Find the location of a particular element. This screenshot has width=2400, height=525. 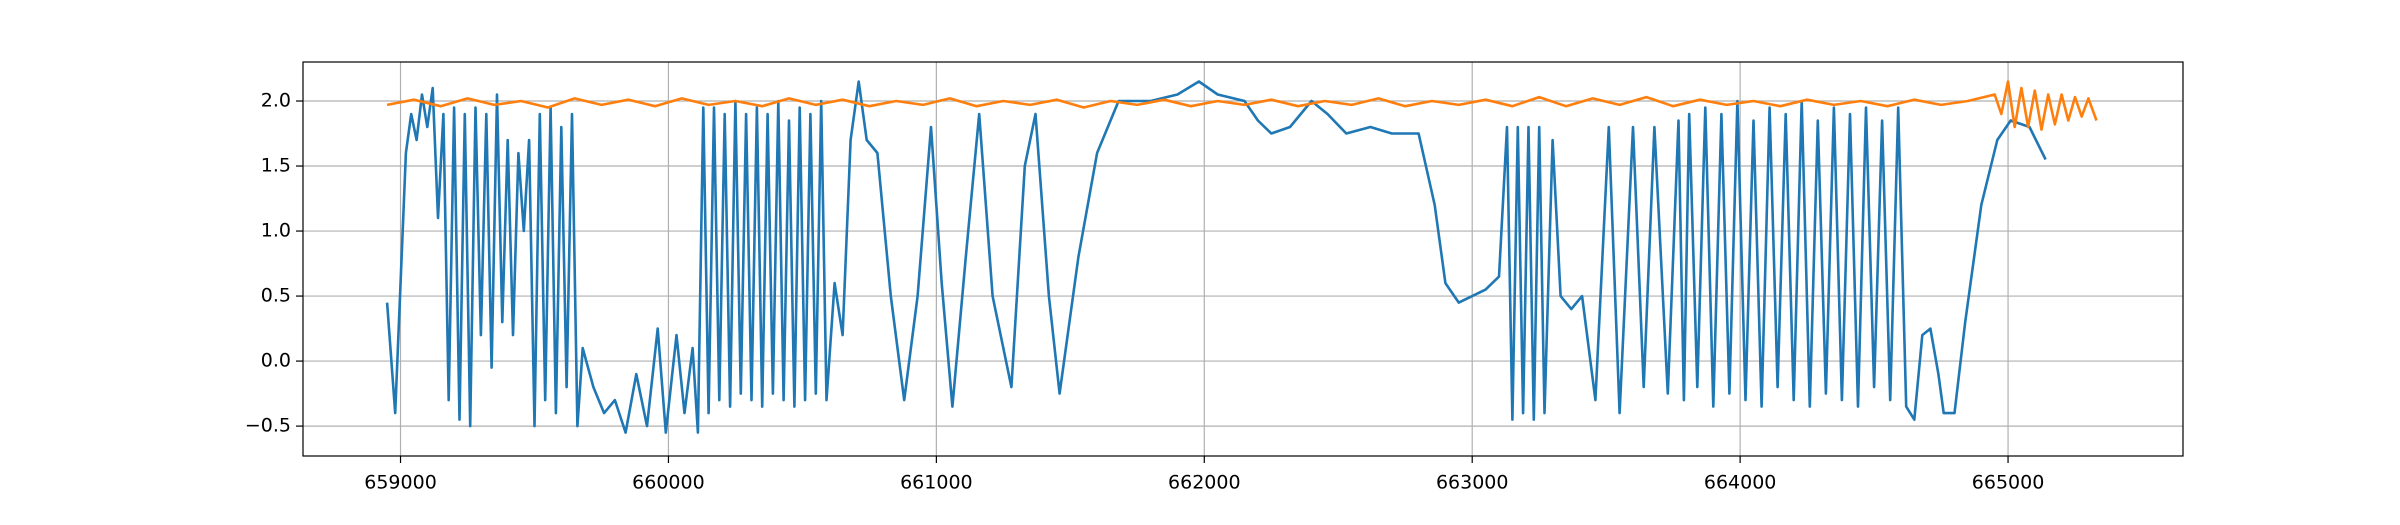

x-tick-label: 662000 is located at coordinates (1204, 483).